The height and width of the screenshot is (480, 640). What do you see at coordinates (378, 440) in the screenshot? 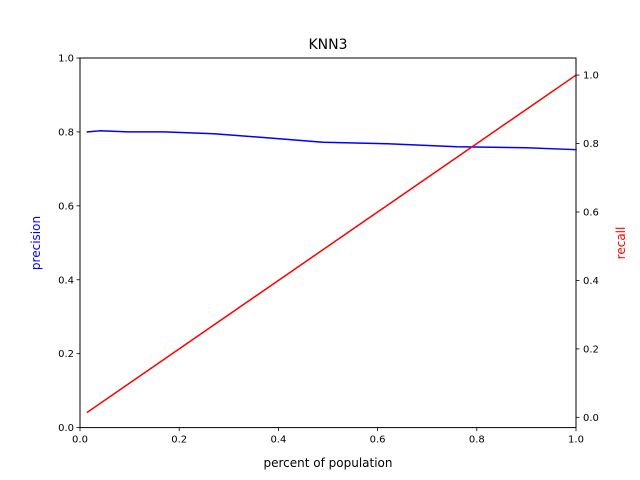
I see `x-tick-label: 0.6` at bounding box center [378, 440].